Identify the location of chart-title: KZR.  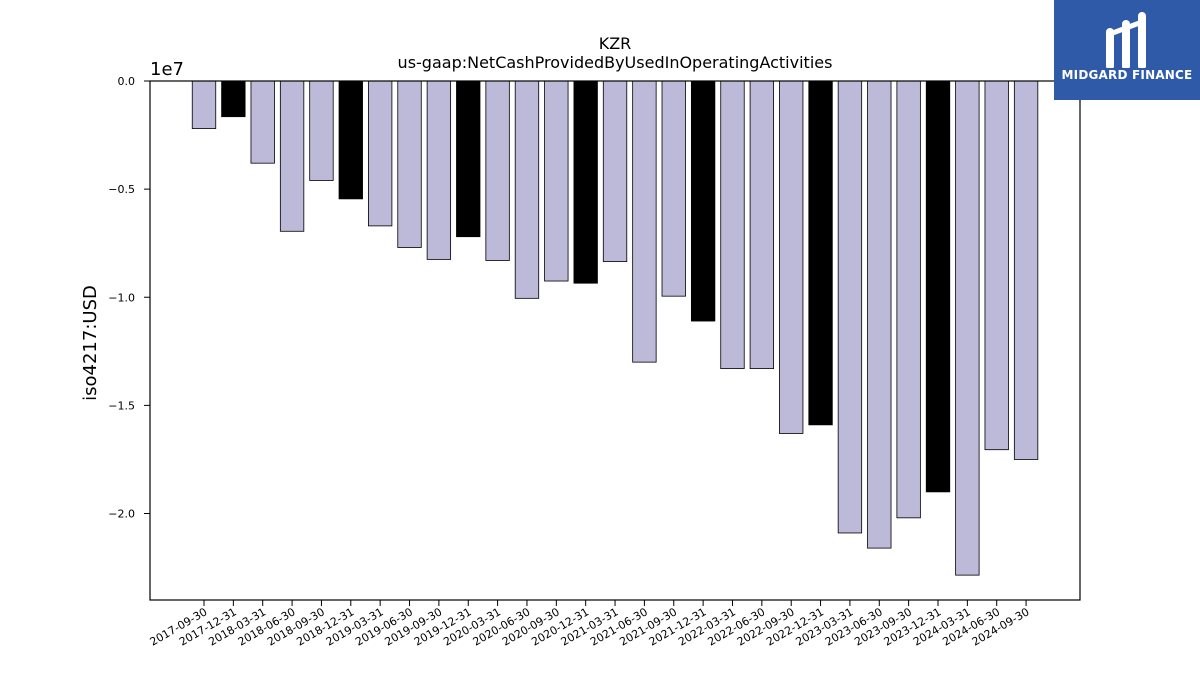
(615, 43).